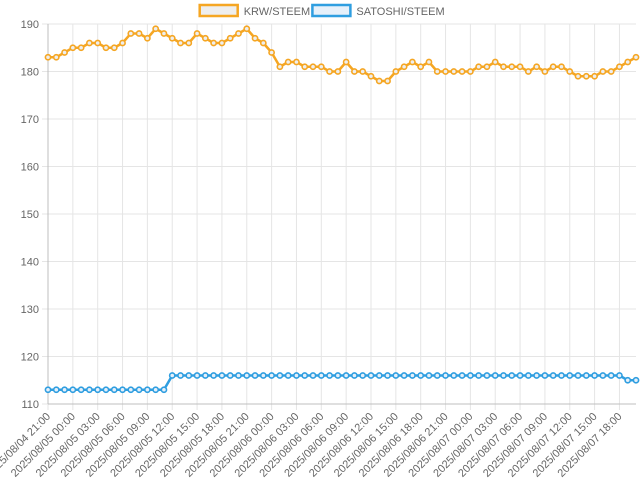 This screenshot has height=480, width=640. Describe the element at coordinates (321, 10) in the screenshot. I see `legend: KRW/STEEM SATOSHI/STEEM` at that location.